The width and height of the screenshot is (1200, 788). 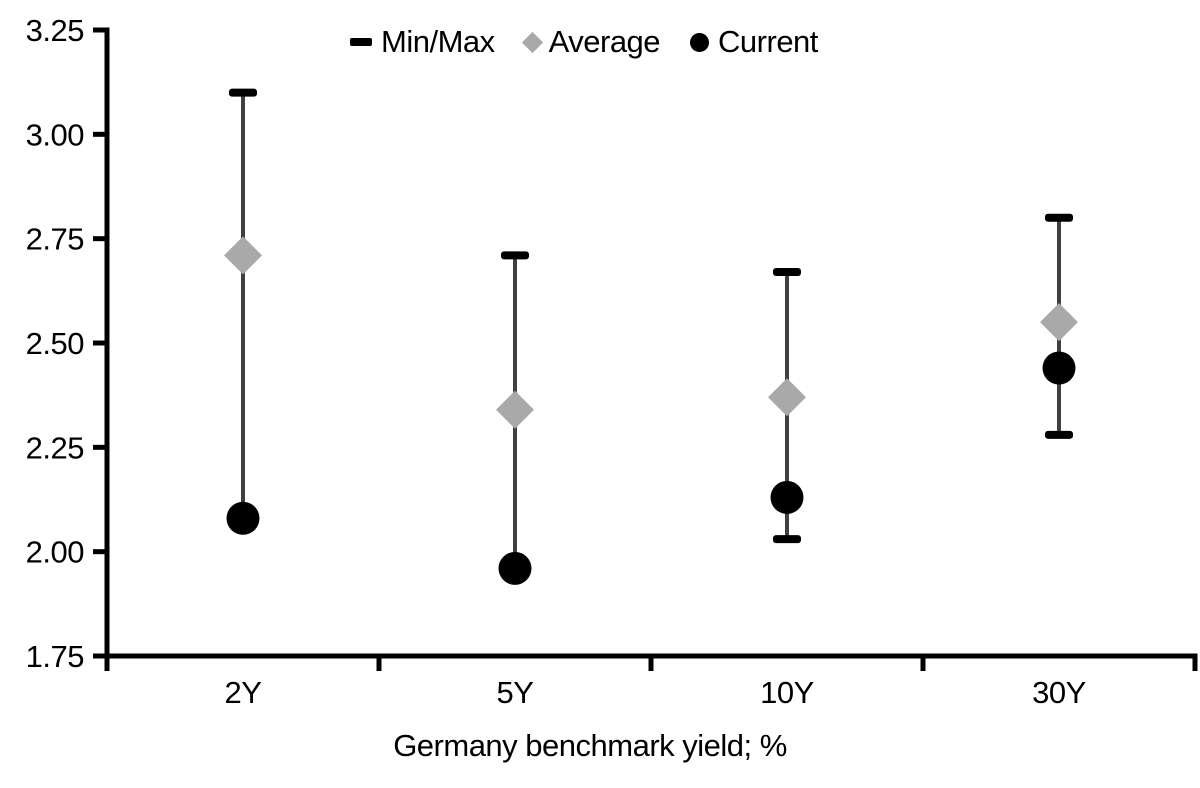 I want to click on current-marker-5Y, so click(x=515, y=568).